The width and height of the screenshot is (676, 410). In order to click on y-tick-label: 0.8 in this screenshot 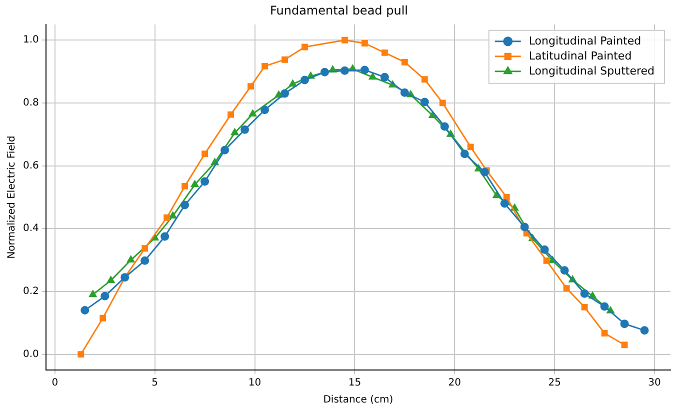, I will do `click(30, 103)`.